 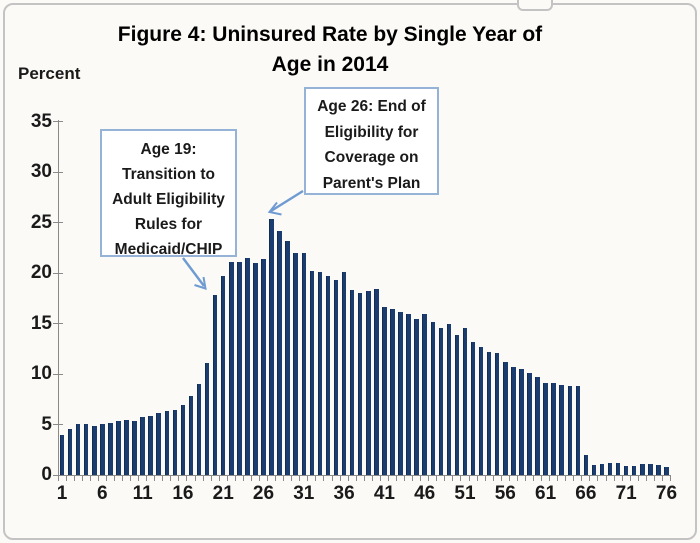 I want to click on annotation-age26-line: Eligibility for, so click(x=371, y=132).